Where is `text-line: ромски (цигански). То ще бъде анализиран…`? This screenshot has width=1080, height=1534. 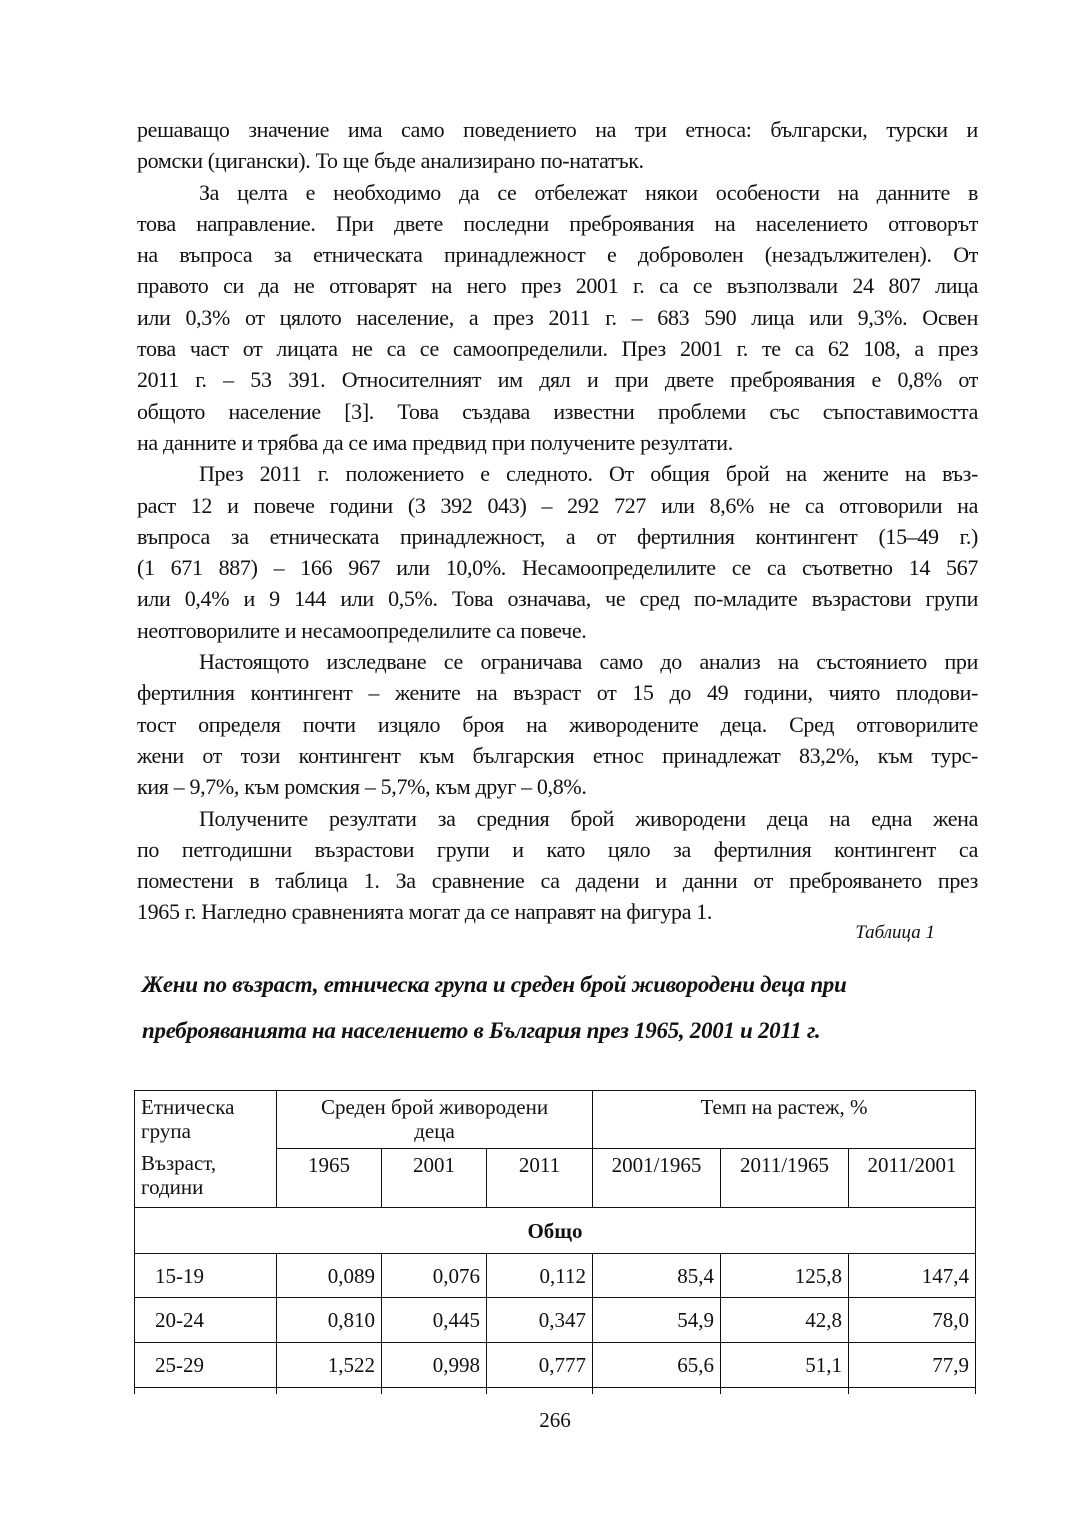 text-line: ромски (цигански). То ще бъде анализиран… is located at coordinates (390, 161).